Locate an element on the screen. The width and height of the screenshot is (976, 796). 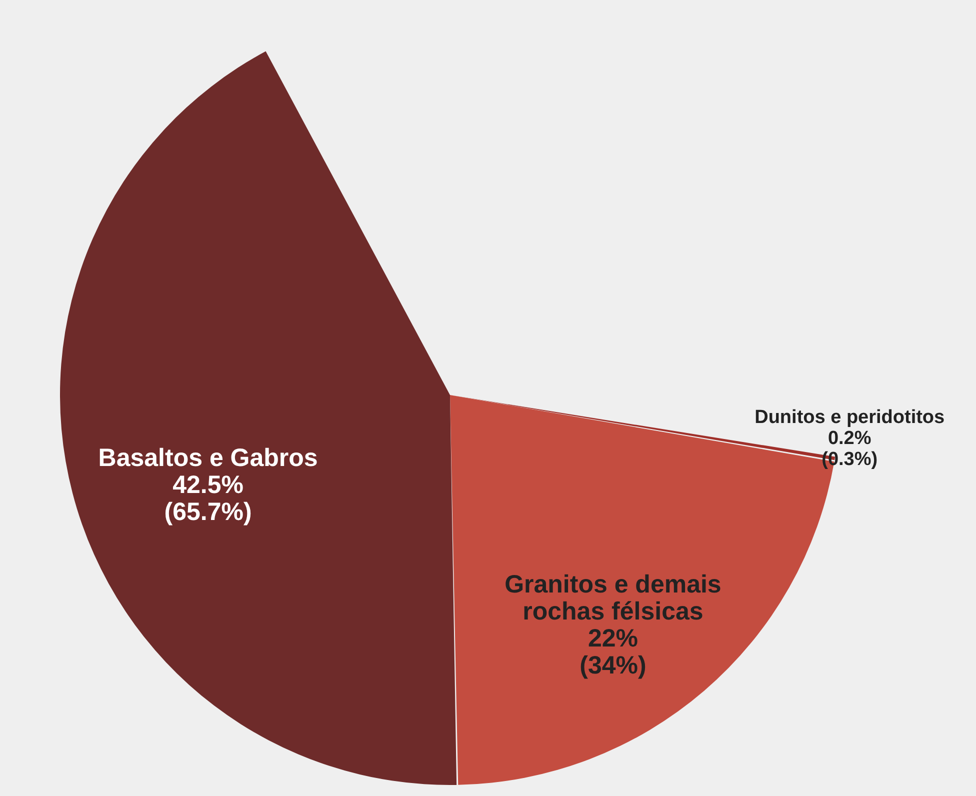
slice-label: Basaltos e Gabros is located at coordinates (208, 458).